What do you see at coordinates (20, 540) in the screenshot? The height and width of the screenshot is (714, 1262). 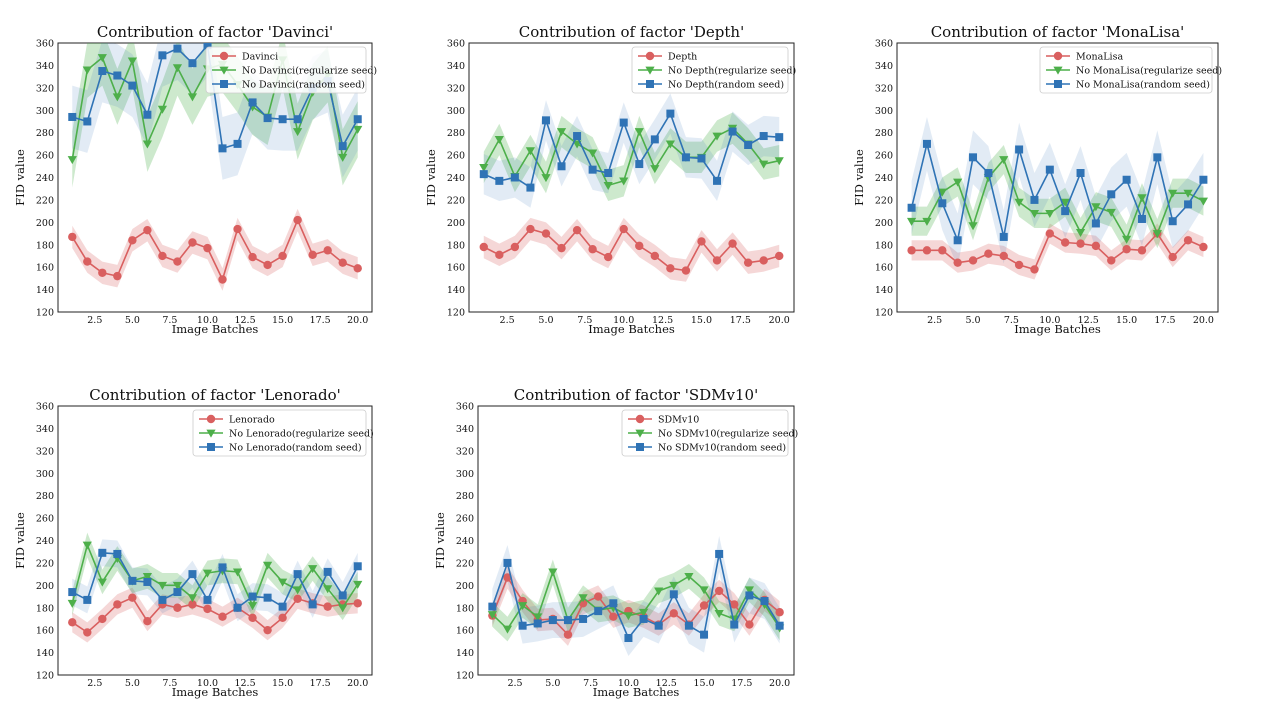 I see `y-axis-label: FID value` at bounding box center [20, 540].